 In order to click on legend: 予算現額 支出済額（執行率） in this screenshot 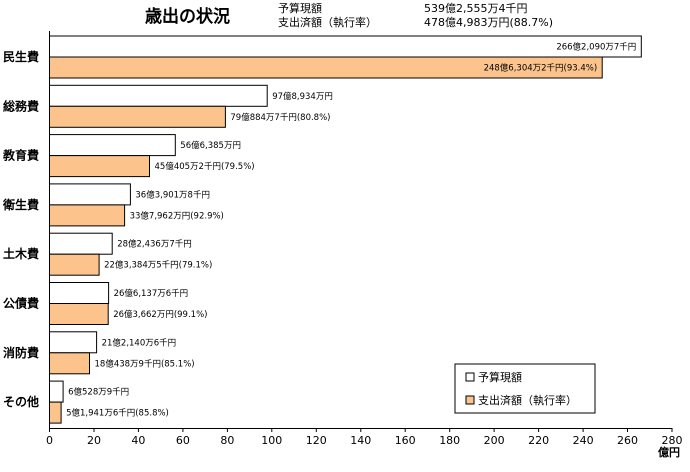, I will do `click(525, 388)`.